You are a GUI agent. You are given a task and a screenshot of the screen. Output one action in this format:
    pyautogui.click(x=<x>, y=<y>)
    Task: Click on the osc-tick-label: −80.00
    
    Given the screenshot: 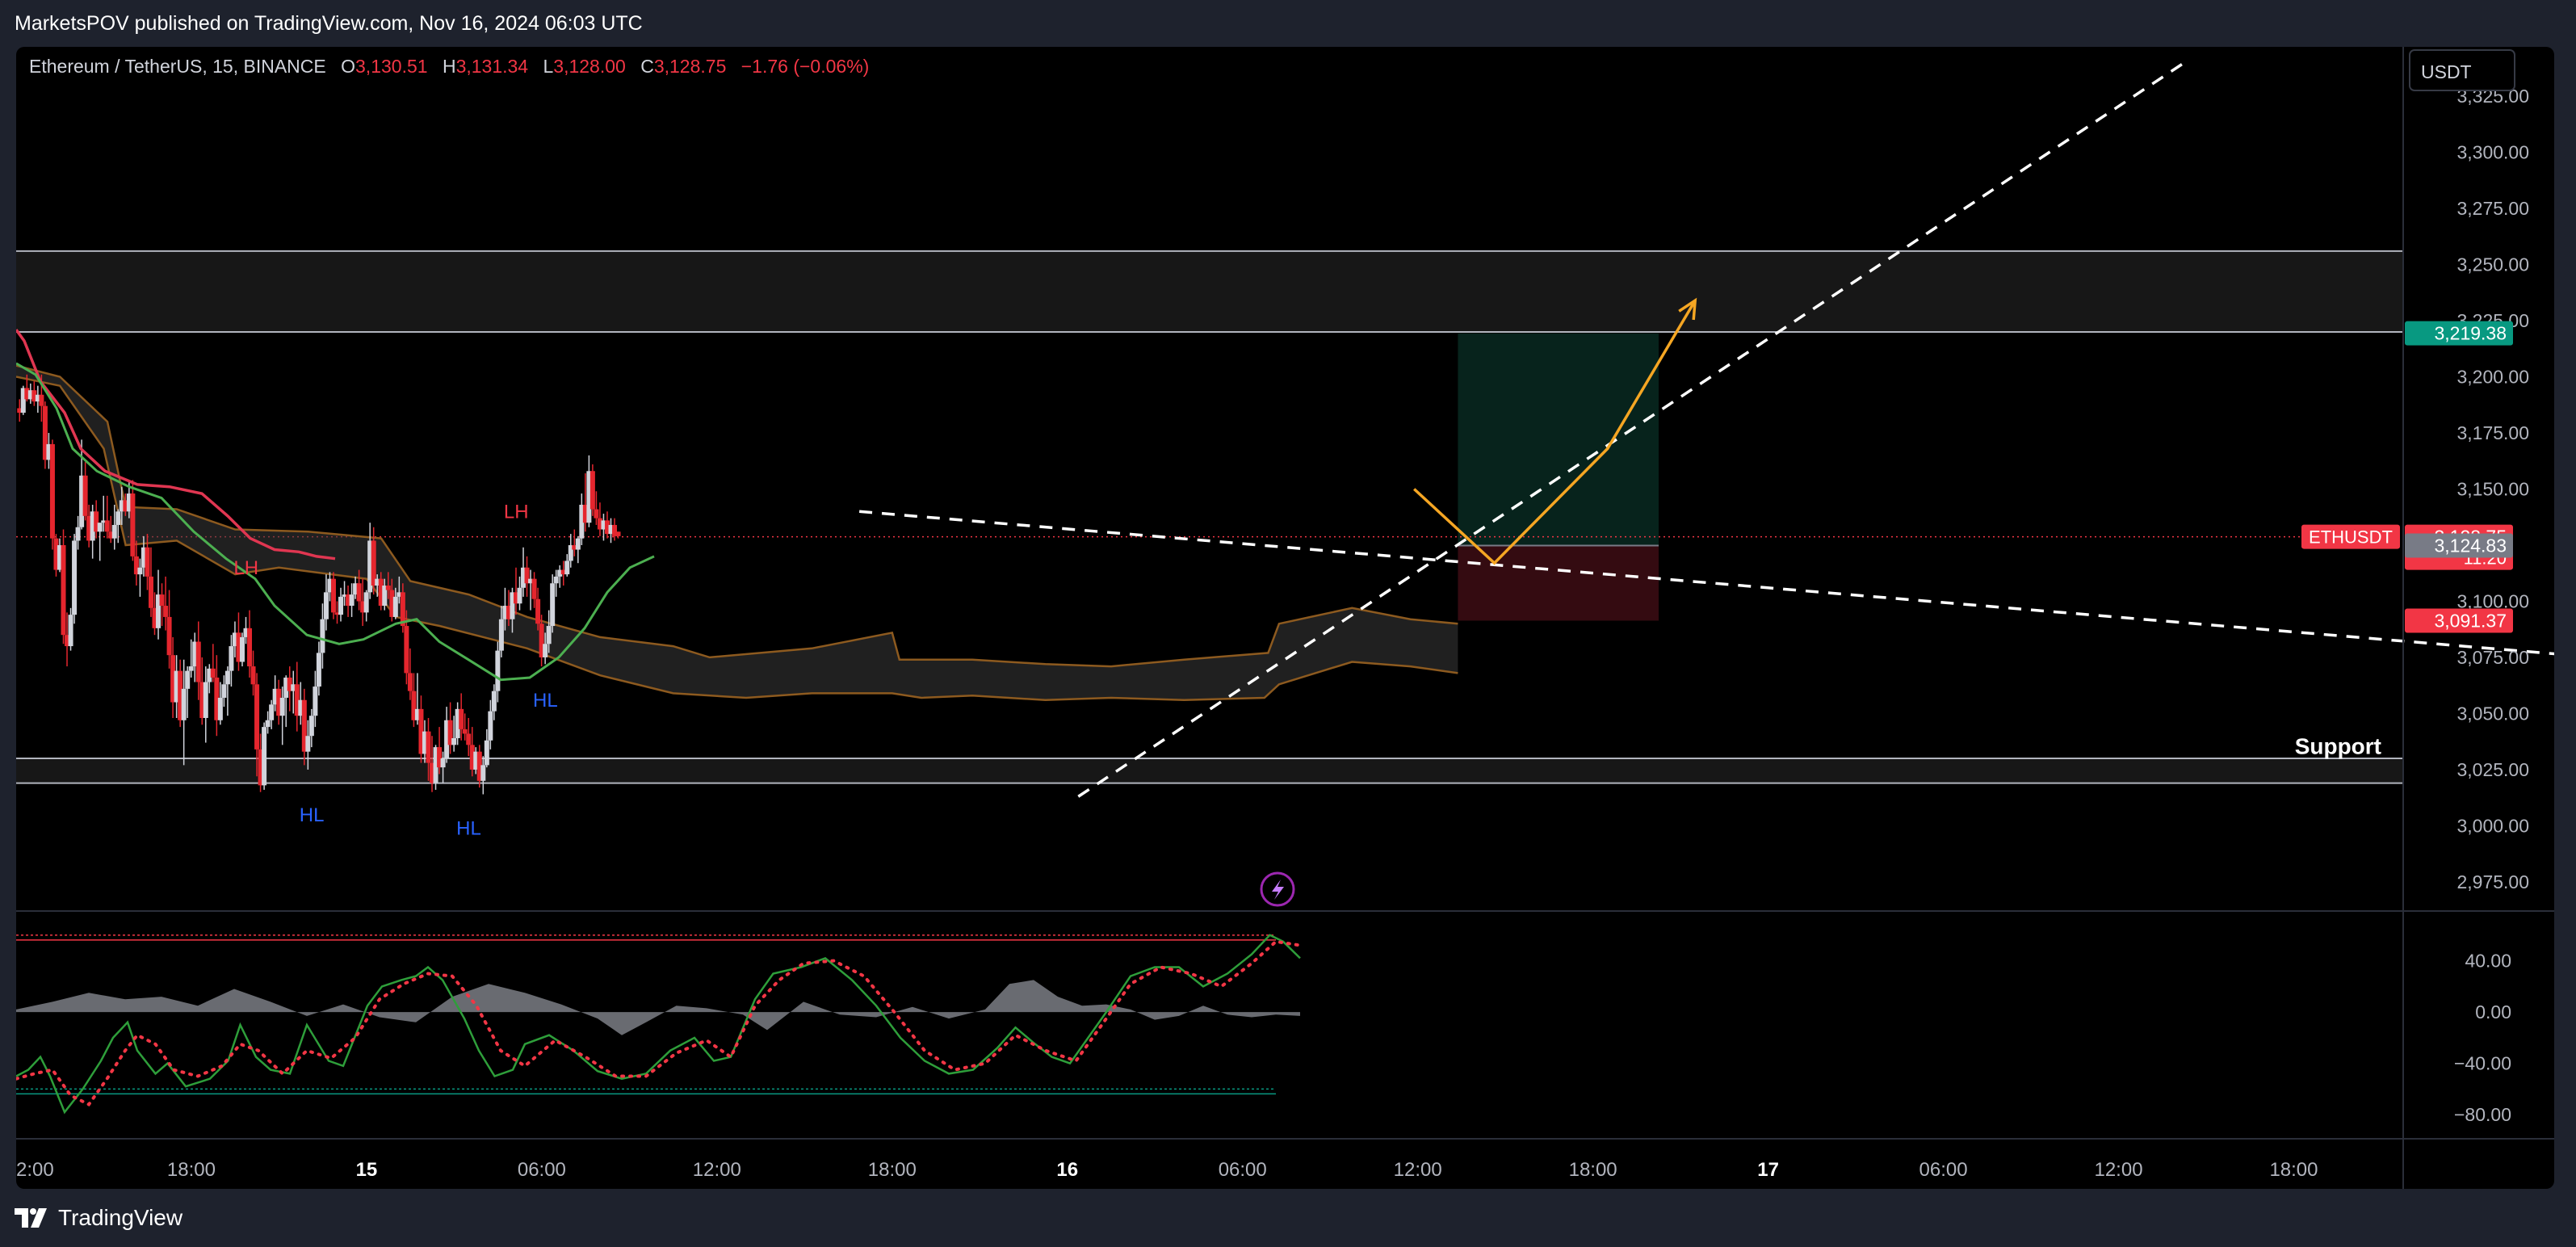 What is the action you would take?
    pyautogui.click(x=2482, y=1114)
    